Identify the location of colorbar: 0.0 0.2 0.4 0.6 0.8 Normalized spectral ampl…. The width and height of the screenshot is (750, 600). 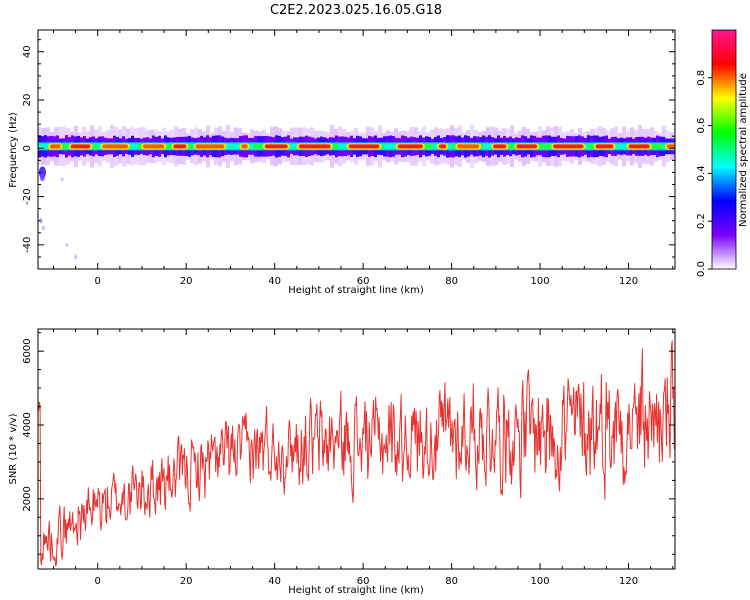
(722, 153).